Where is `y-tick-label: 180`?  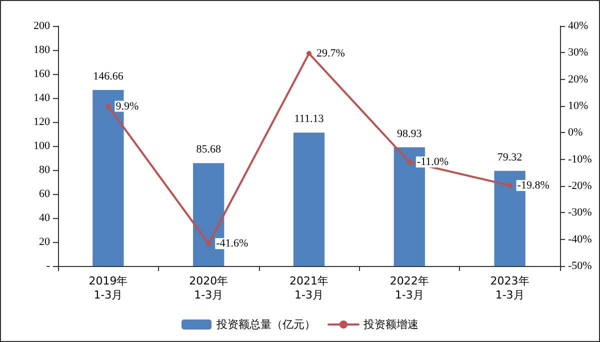
y-tick-label: 180 is located at coordinates (42, 50).